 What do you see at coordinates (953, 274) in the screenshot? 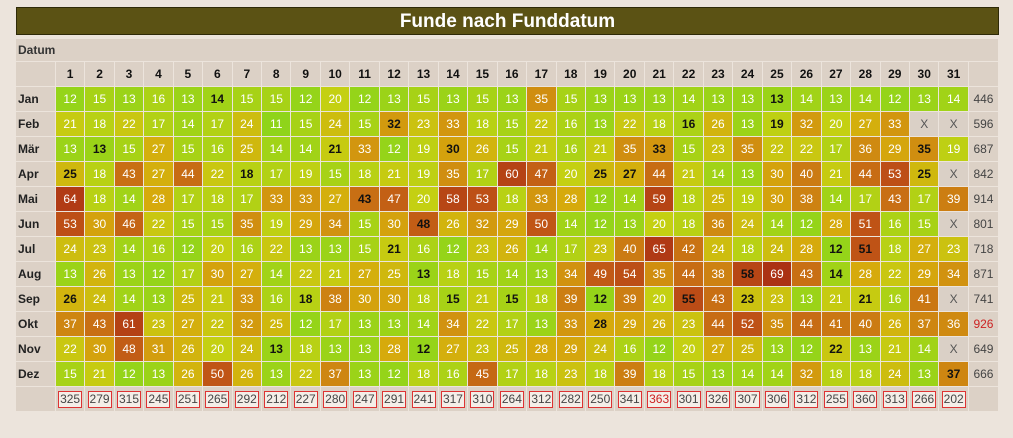
I see `day-cell: 34` at bounding box center [953, 274].